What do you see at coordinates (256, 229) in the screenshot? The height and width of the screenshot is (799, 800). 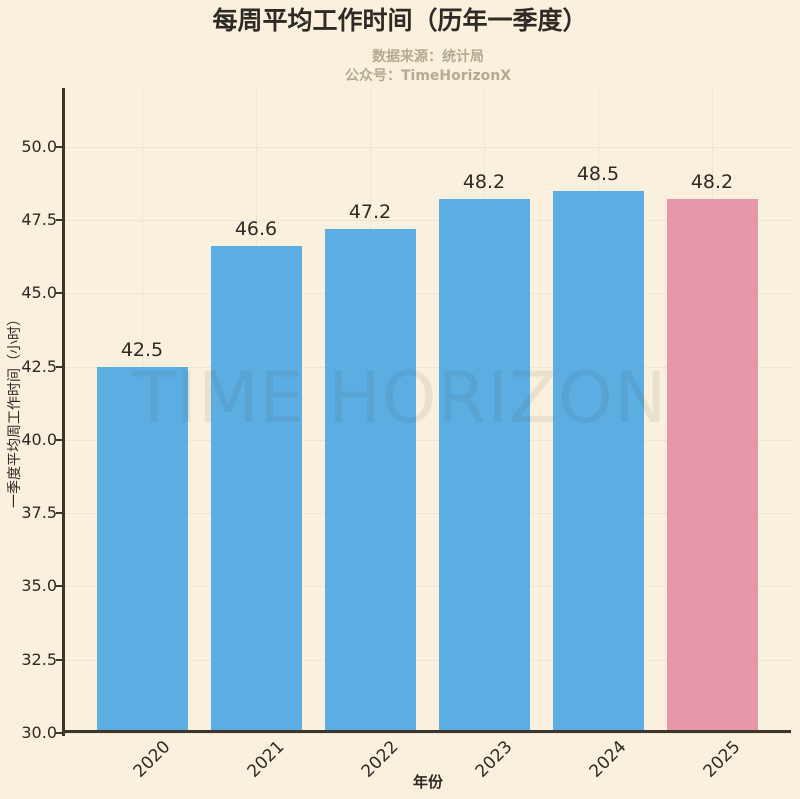 I see `bar-value-label: 46.6` at bounding box center [256, 229].